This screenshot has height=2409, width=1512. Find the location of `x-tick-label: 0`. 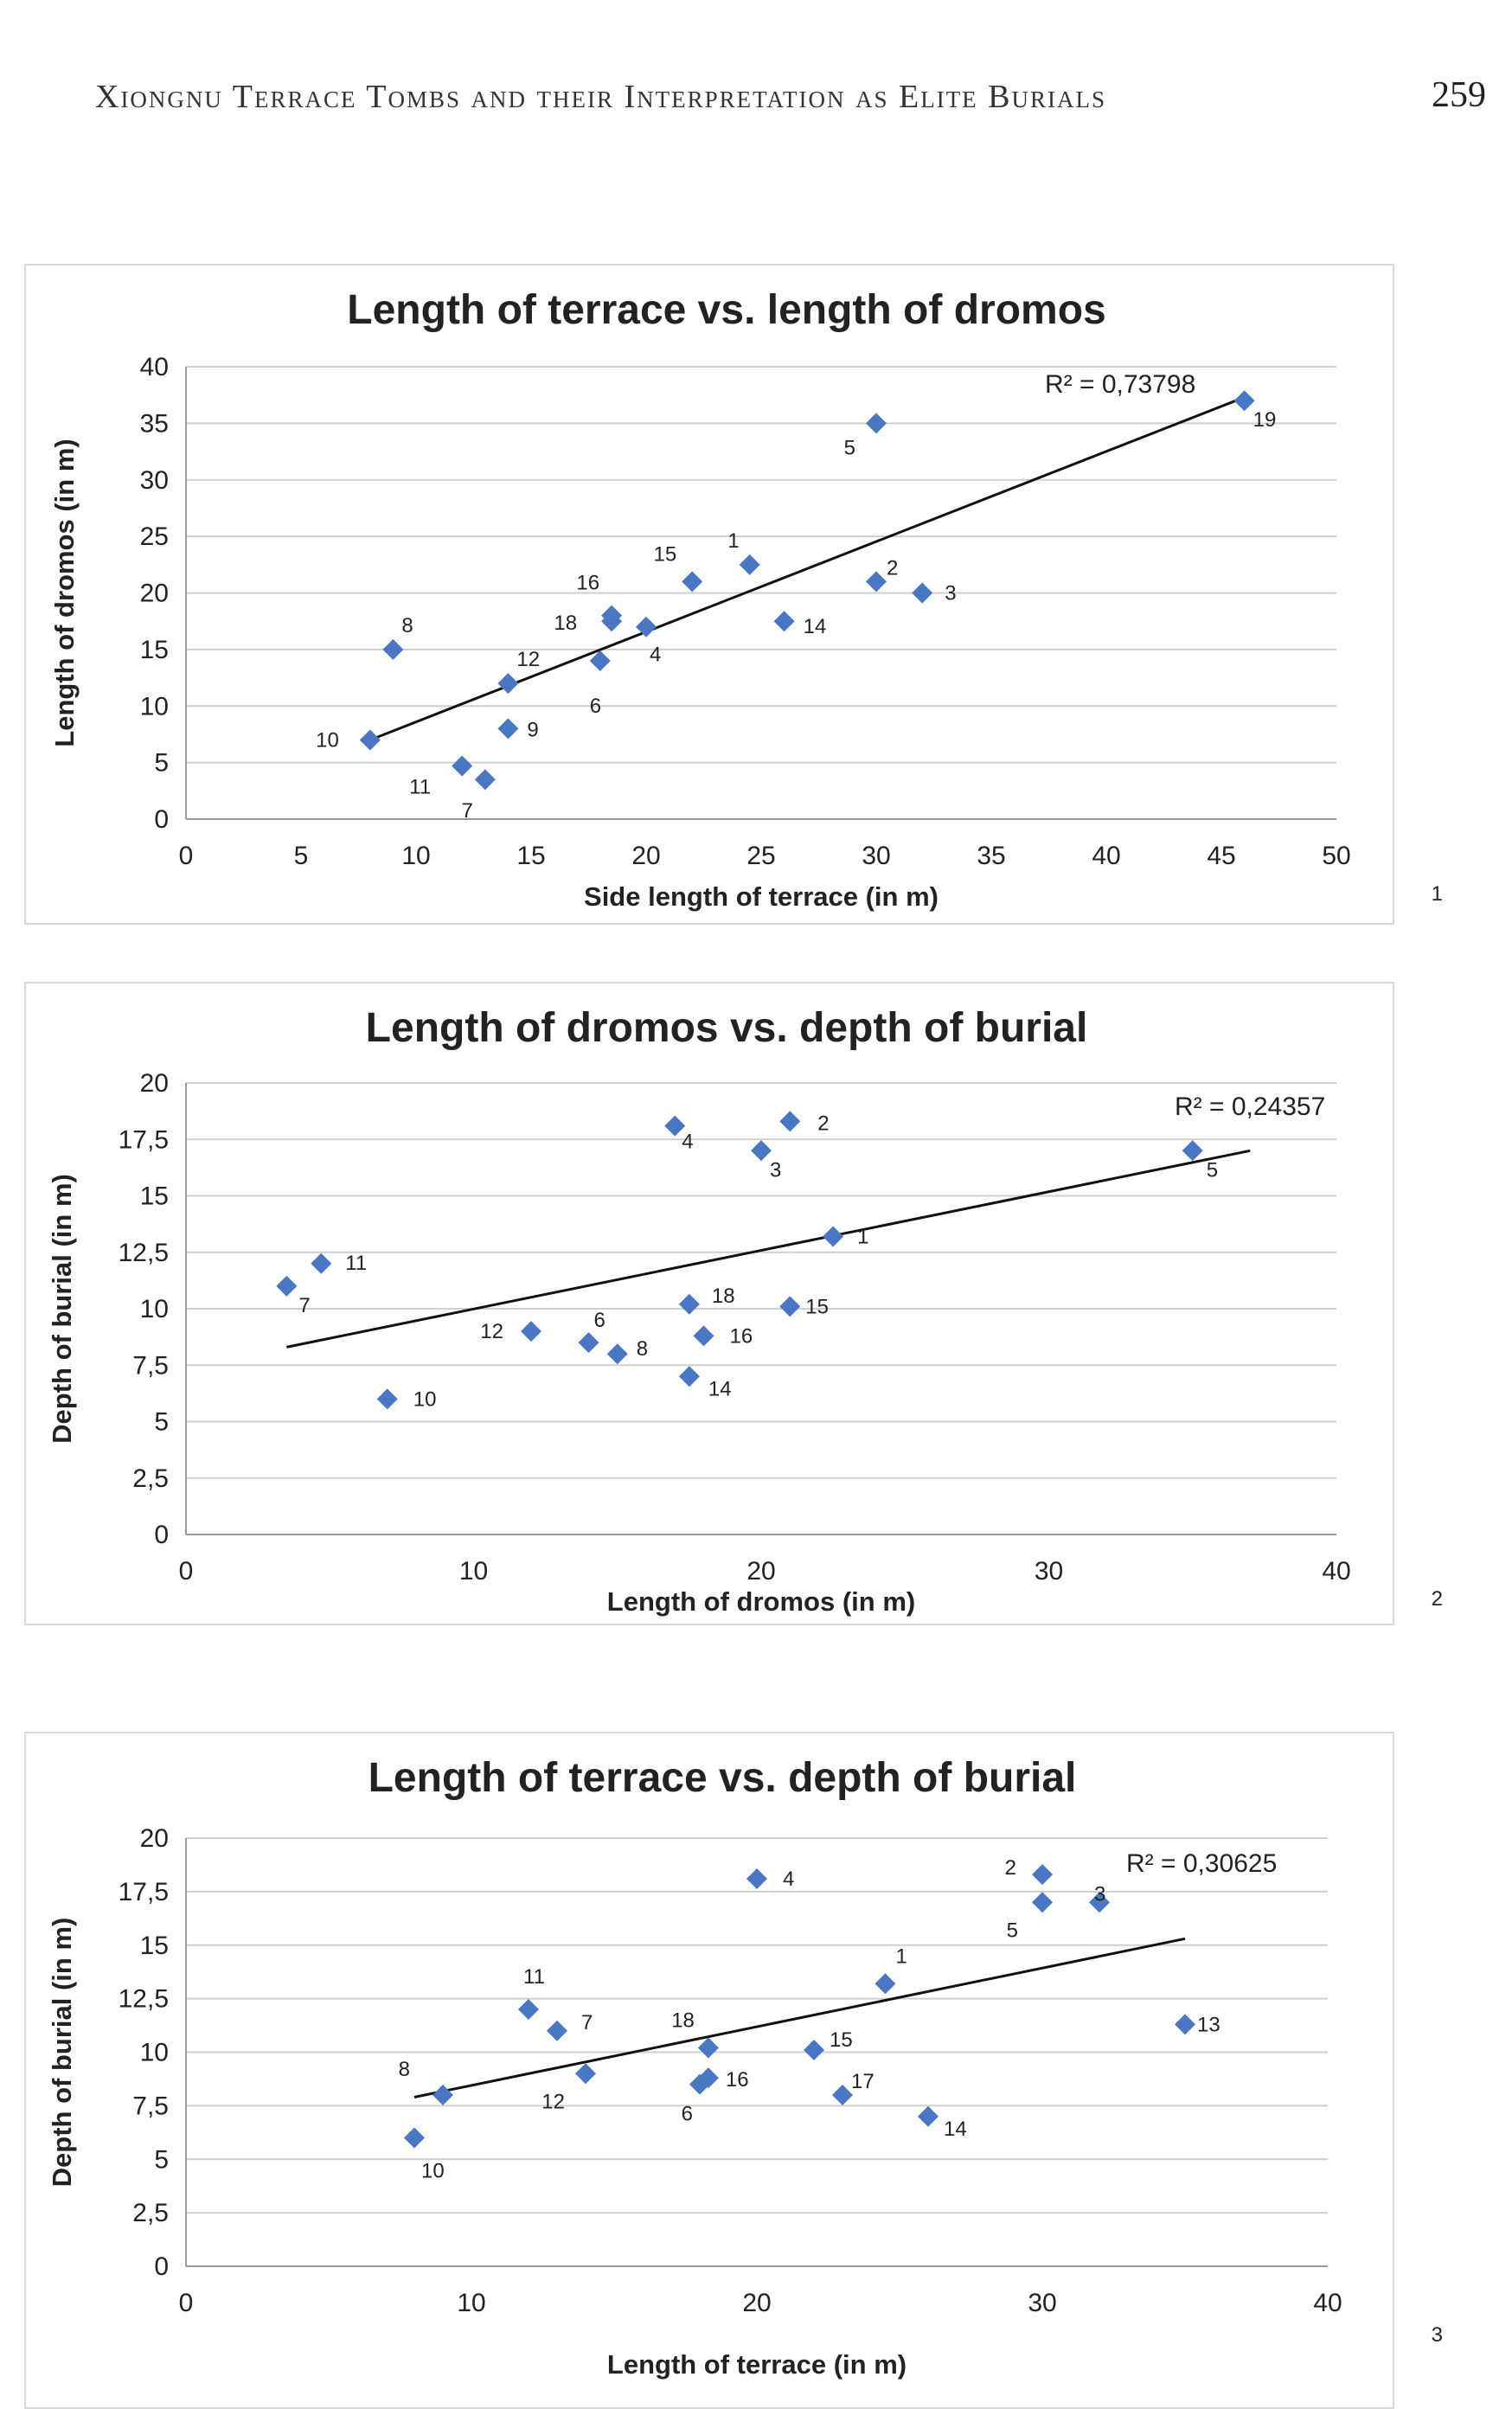

x-tick-label: 0 is located at coordinates (186, 856).